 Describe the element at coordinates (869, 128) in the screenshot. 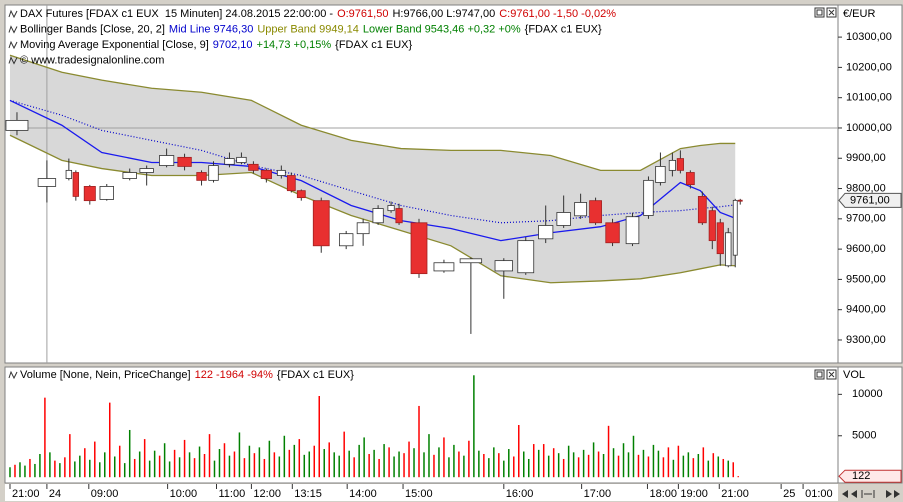

I see `y-tick-label: 10000,00` at that location.